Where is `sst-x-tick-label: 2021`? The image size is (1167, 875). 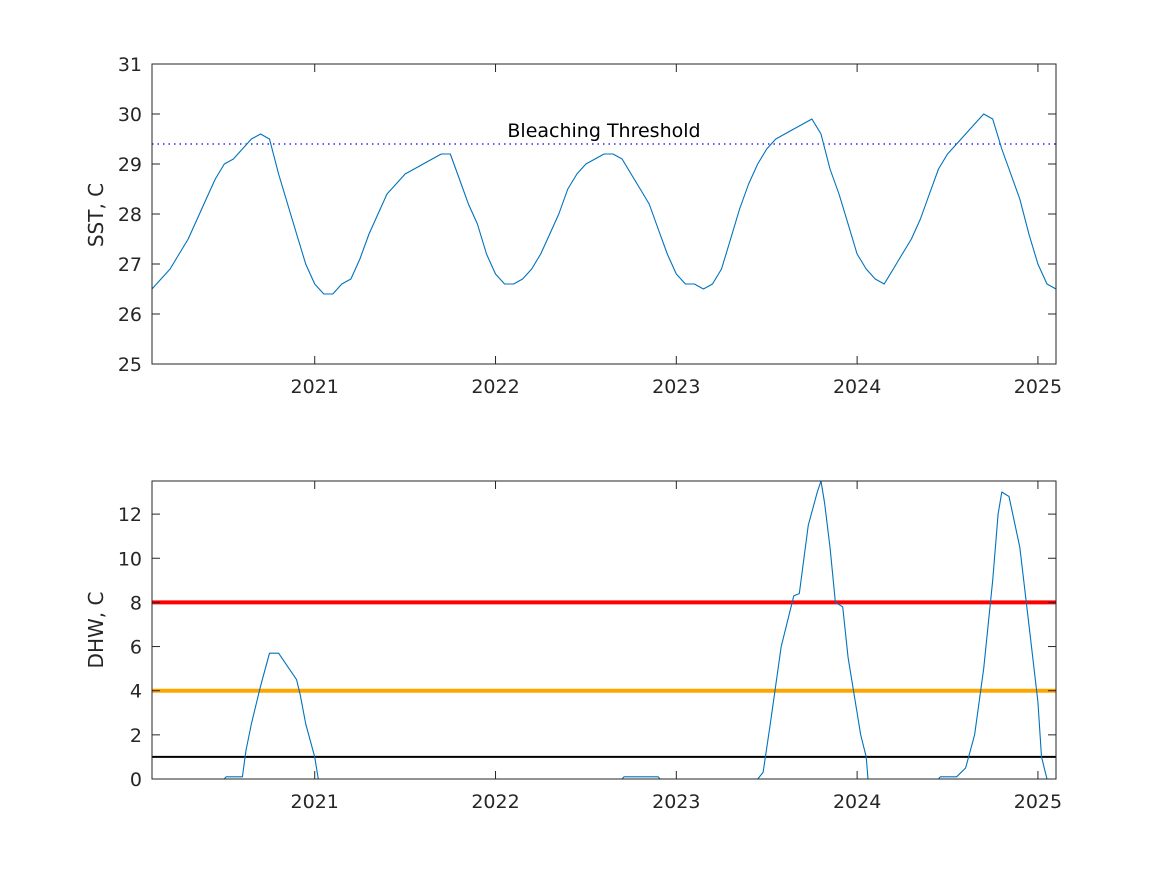 sst-x-tick-label: 2021 is located at coordinates (315, 387).